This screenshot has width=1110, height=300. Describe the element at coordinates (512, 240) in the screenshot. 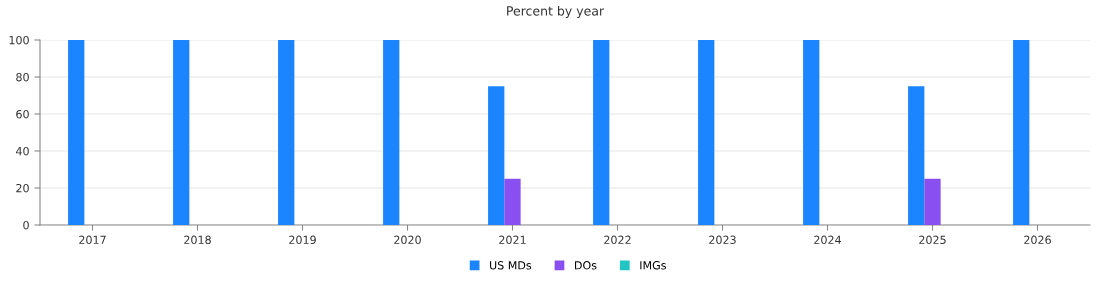

I see `x-tick-label: 2021` at that location.